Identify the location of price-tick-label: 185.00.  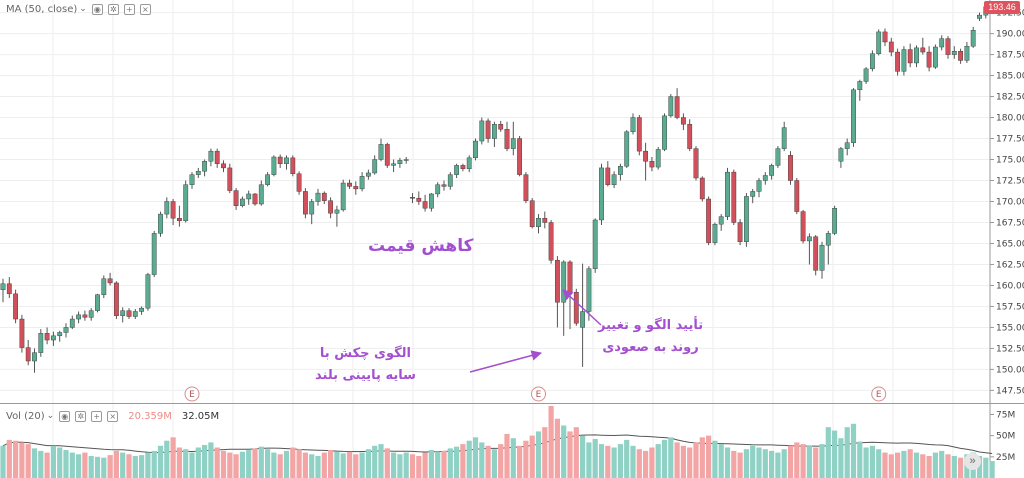
(1010, 77).